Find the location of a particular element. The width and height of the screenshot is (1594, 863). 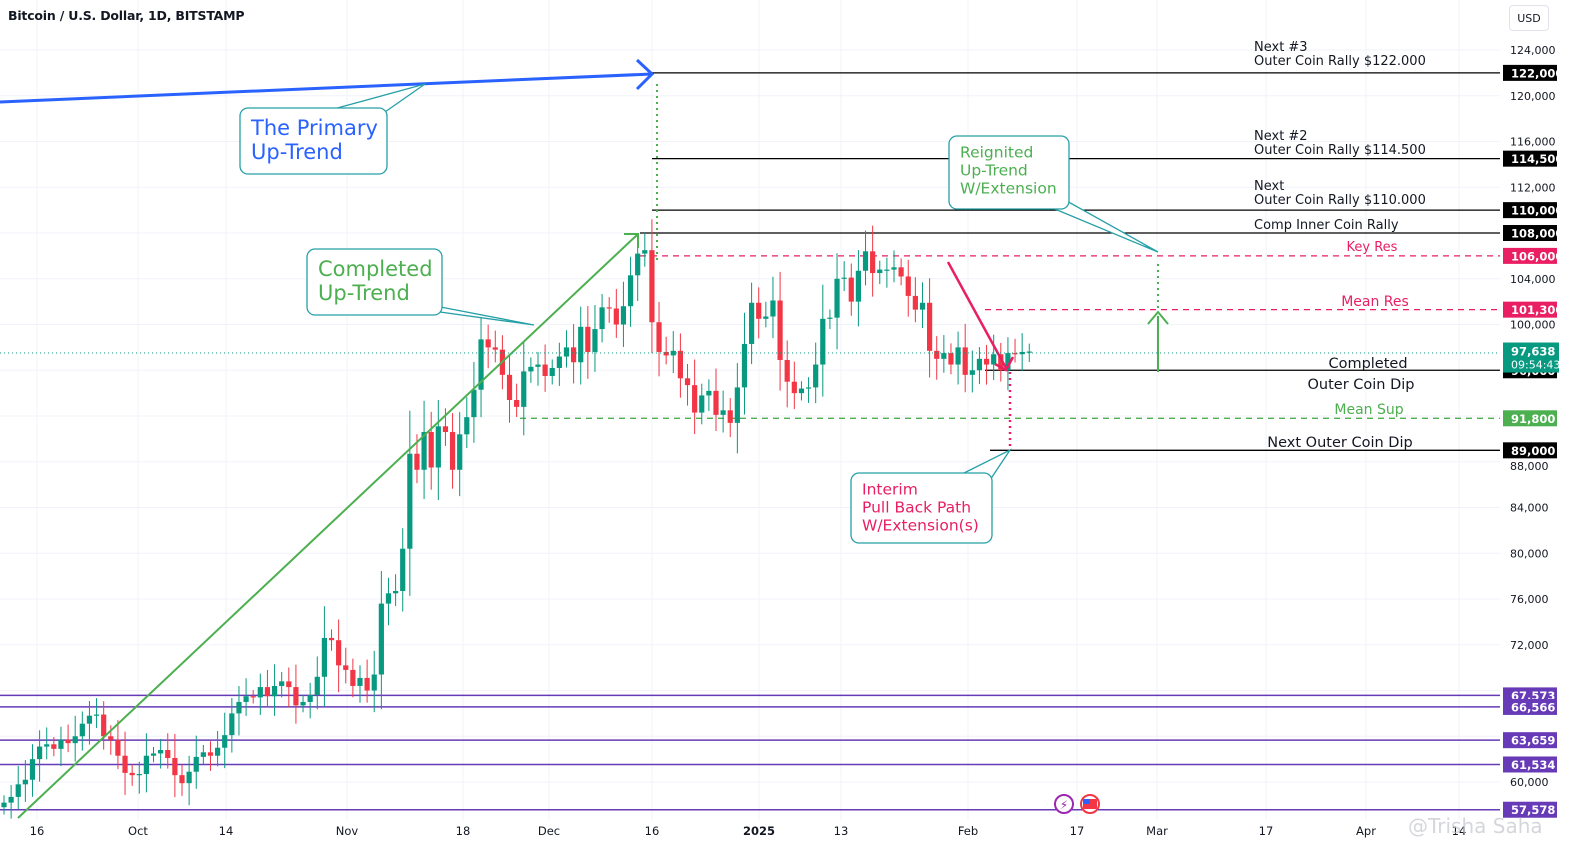

primary-trend-callout-text: The Primary is located at coordinates (314, 128).